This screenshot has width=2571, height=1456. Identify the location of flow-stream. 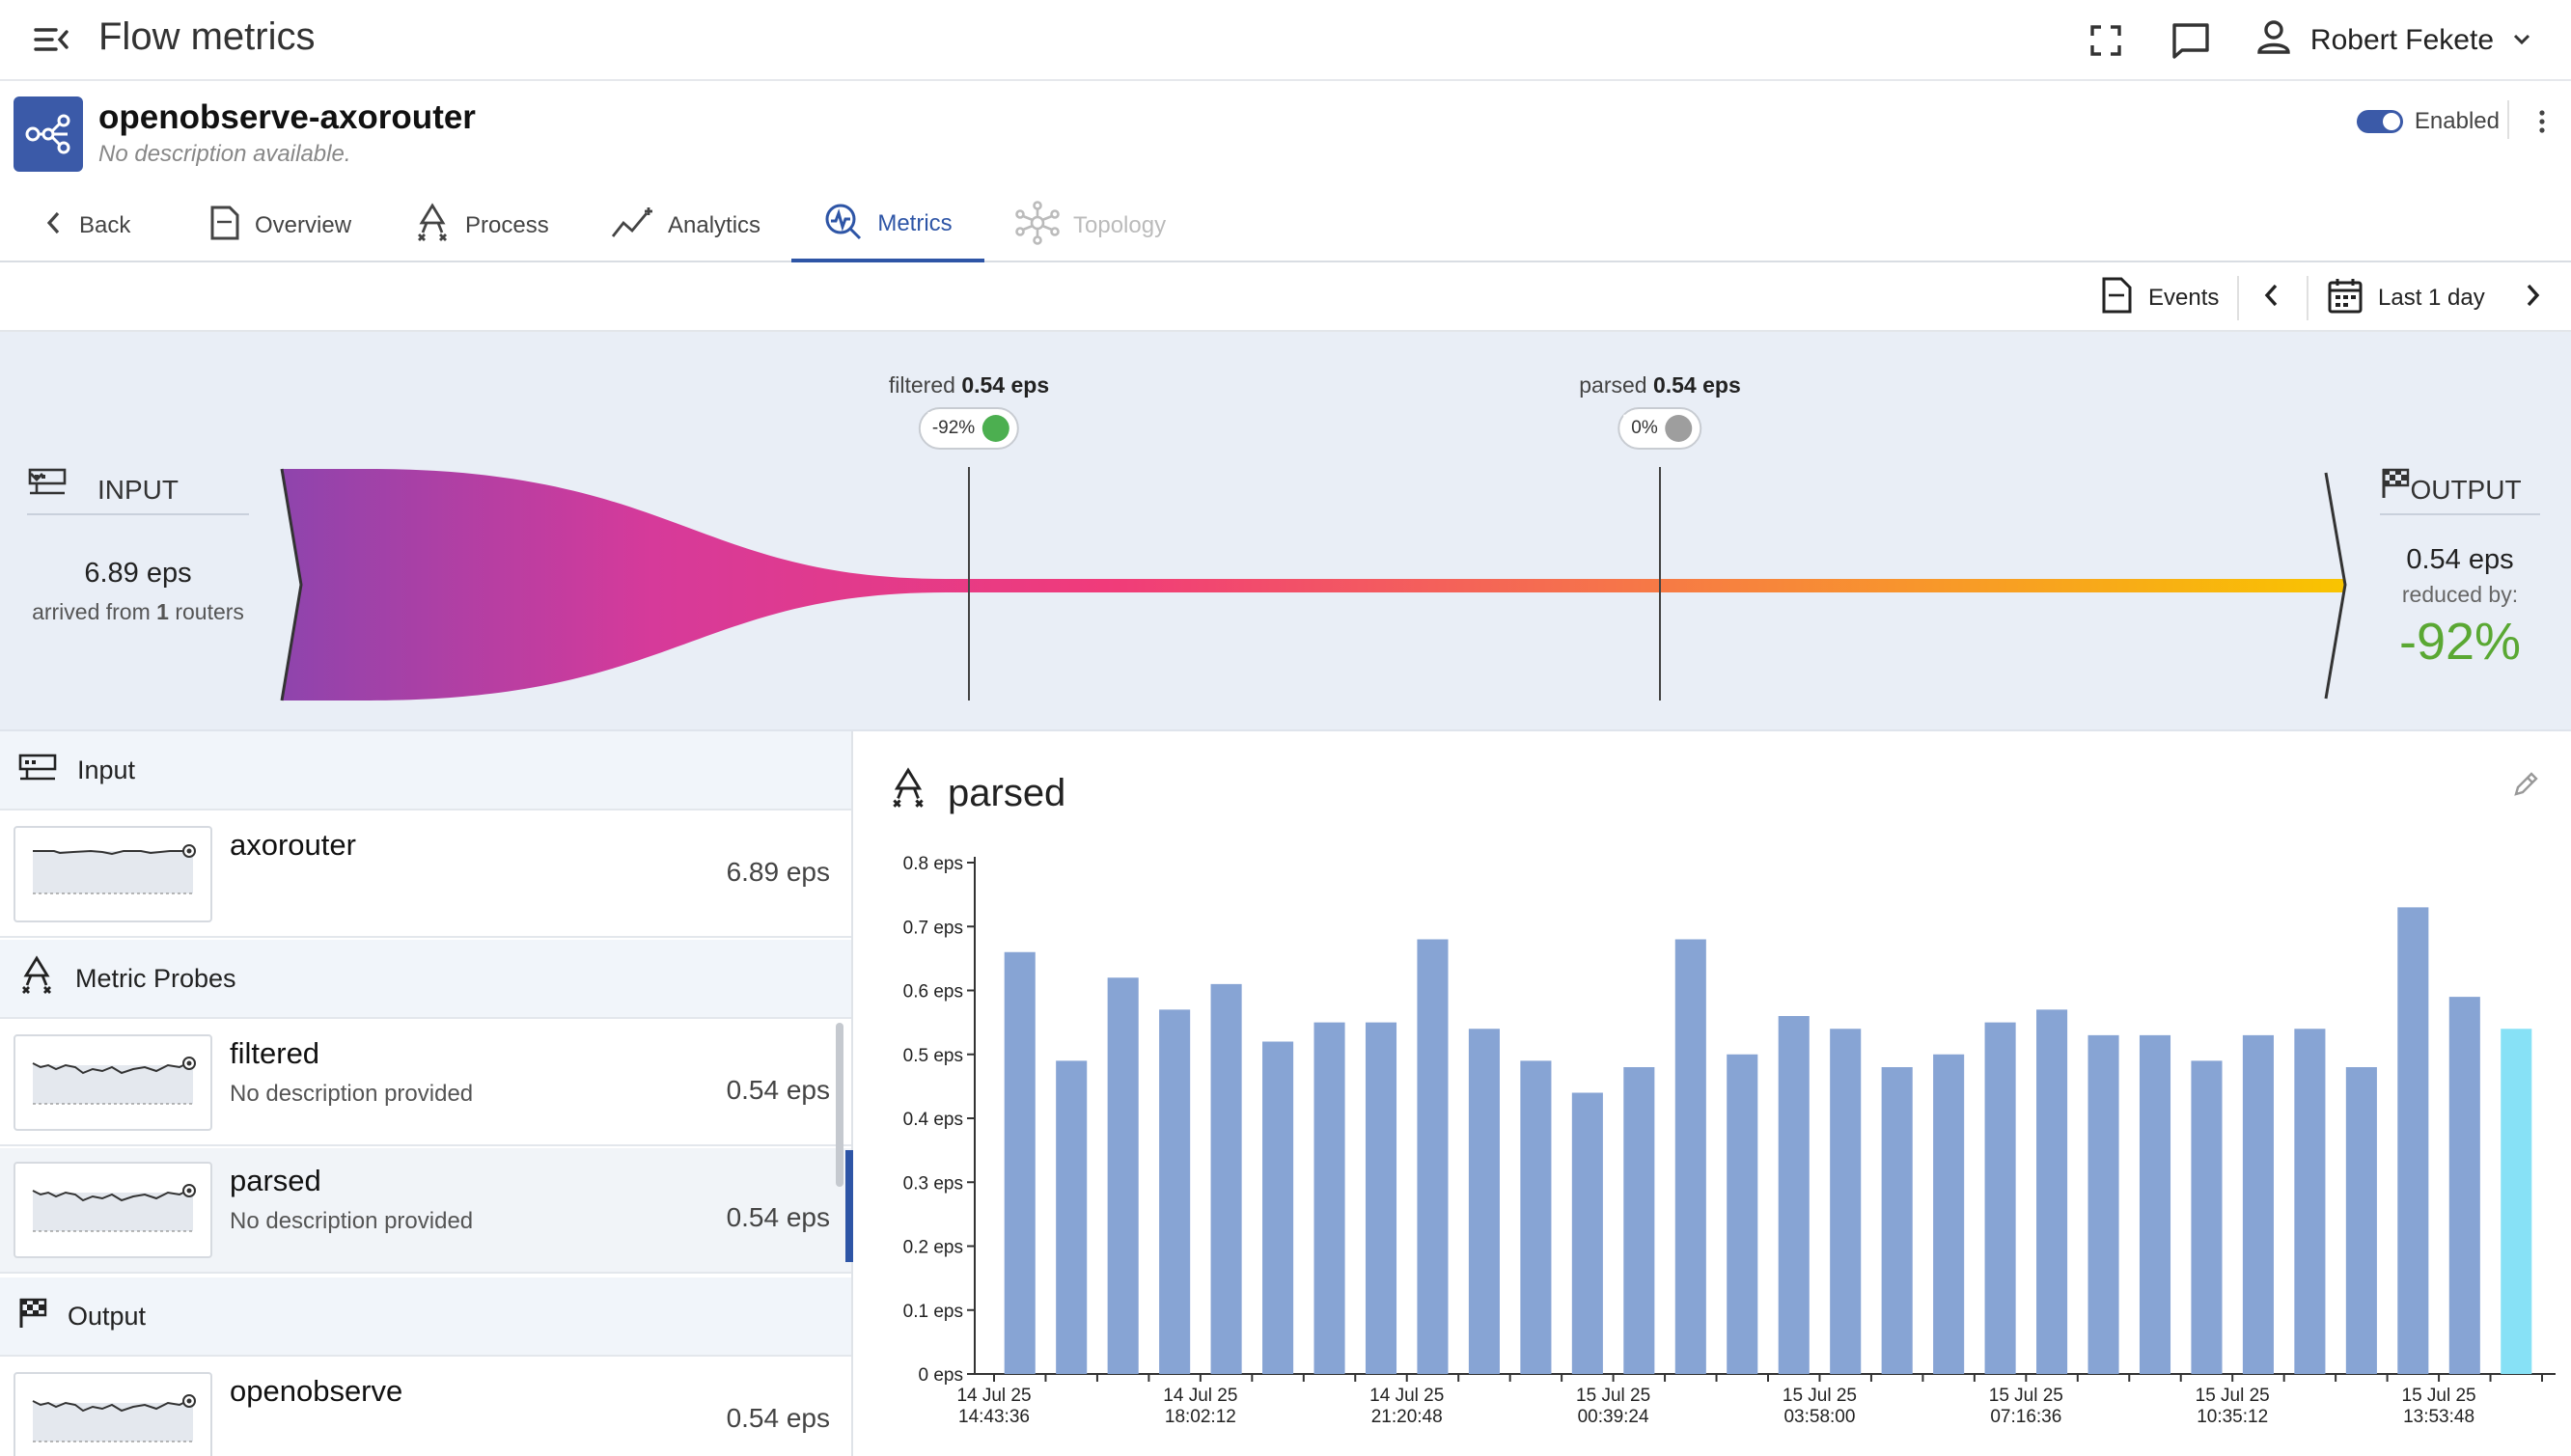
(1313, 585).